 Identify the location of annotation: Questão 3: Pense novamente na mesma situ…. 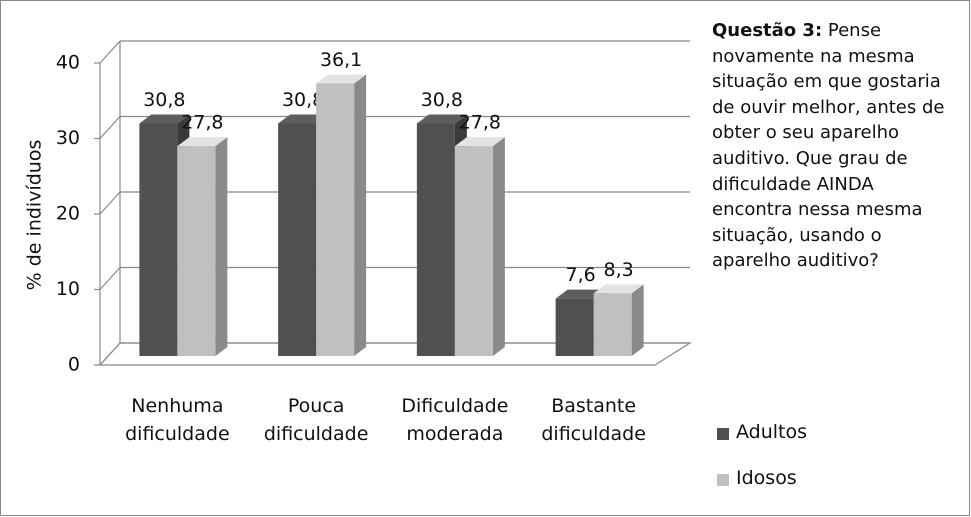
(832, 146).